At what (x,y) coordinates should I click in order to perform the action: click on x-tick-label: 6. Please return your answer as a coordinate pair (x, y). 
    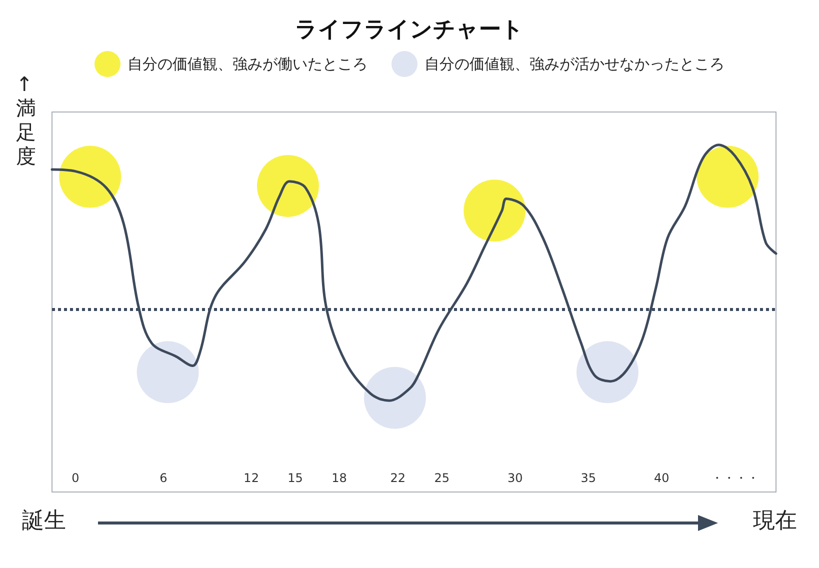
    Looking at the image, I should click on (164, 478).